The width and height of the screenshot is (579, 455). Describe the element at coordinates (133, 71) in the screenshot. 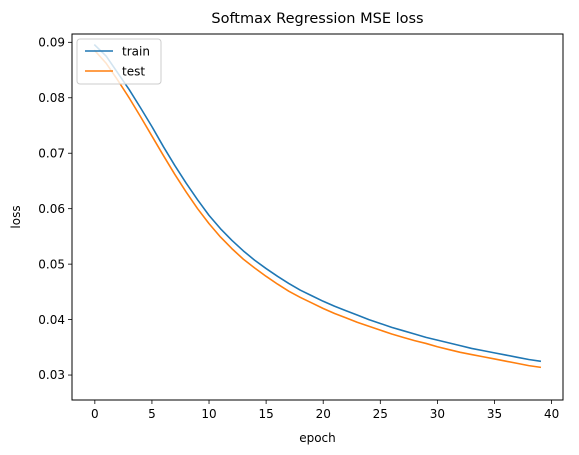

I see `legend-label-test: test` at that location.